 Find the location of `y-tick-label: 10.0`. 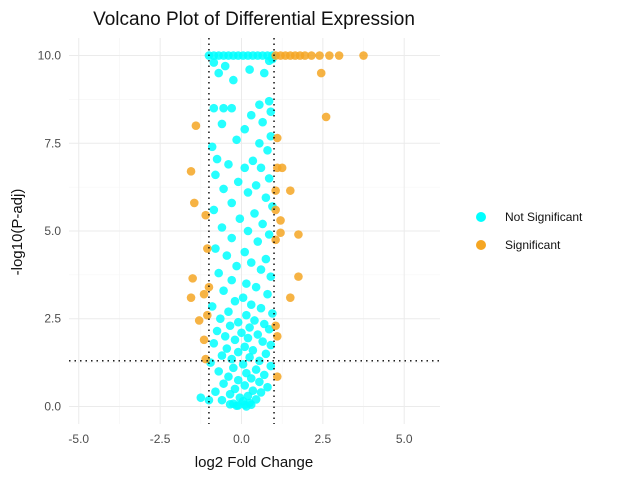

y-tick-label: 10.0 is located at coordinates (50, 56).